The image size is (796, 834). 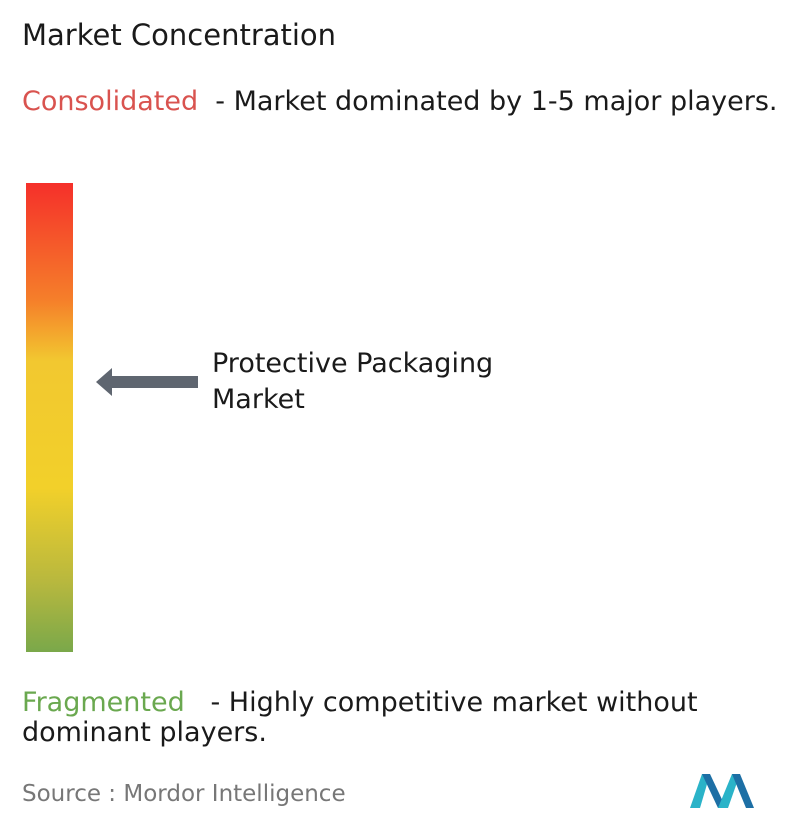 I want to click on logo, so click(x=722, y=791).